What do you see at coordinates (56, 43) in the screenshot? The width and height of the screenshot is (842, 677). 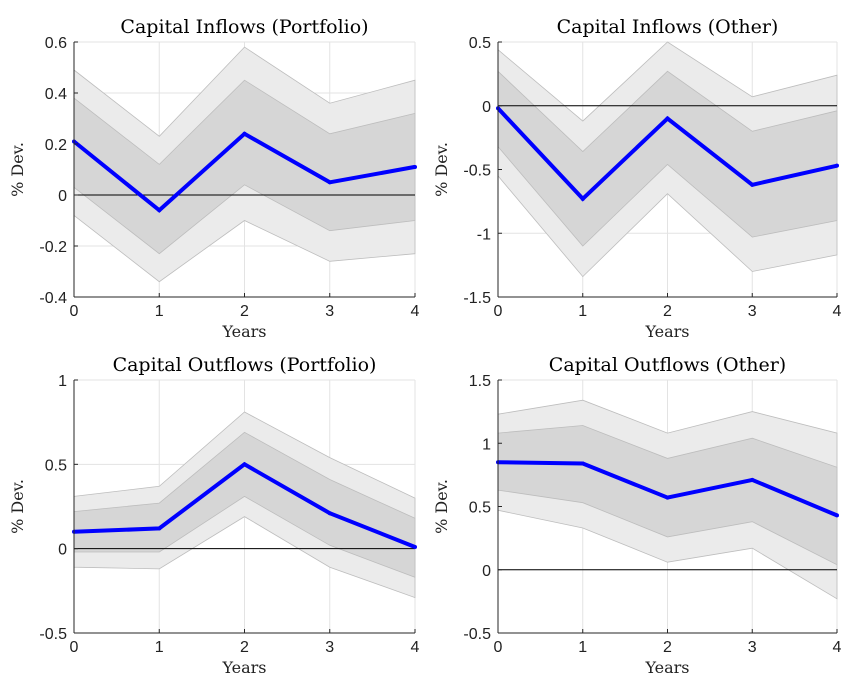 I see `y-tick-label: 0.6` at bounding box center [56, 43].